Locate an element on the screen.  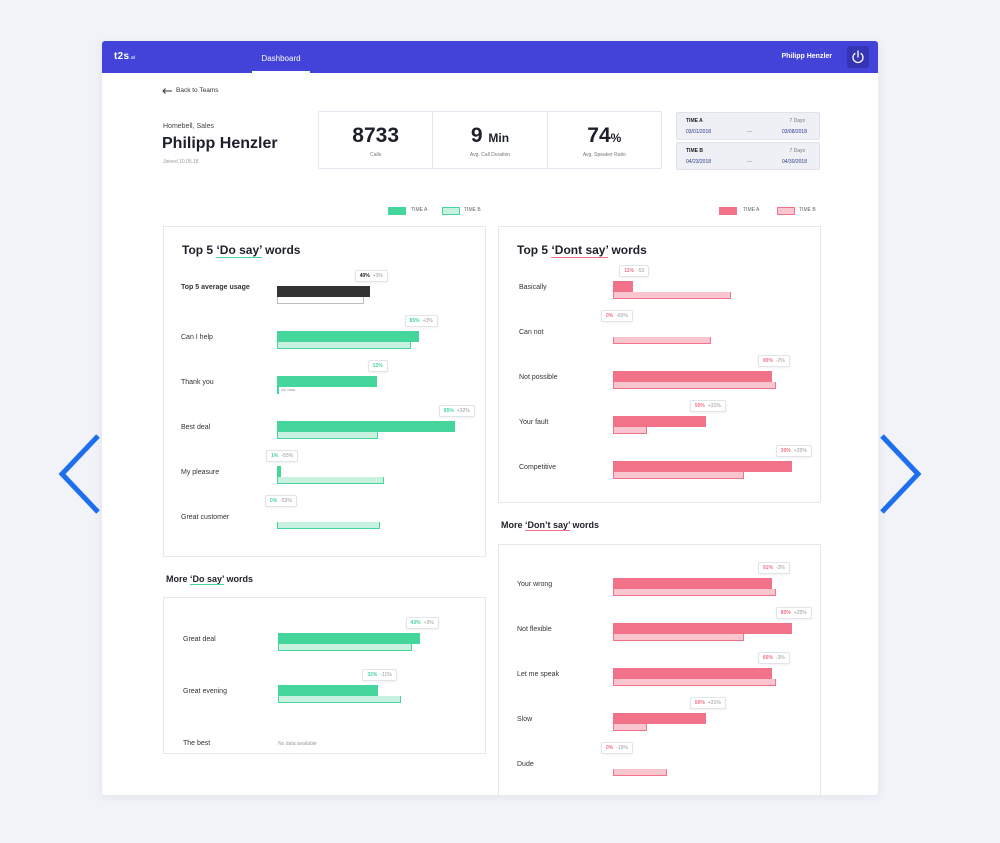
legend-do-say: TIME A TIME B is located at coordinates (438, 212).